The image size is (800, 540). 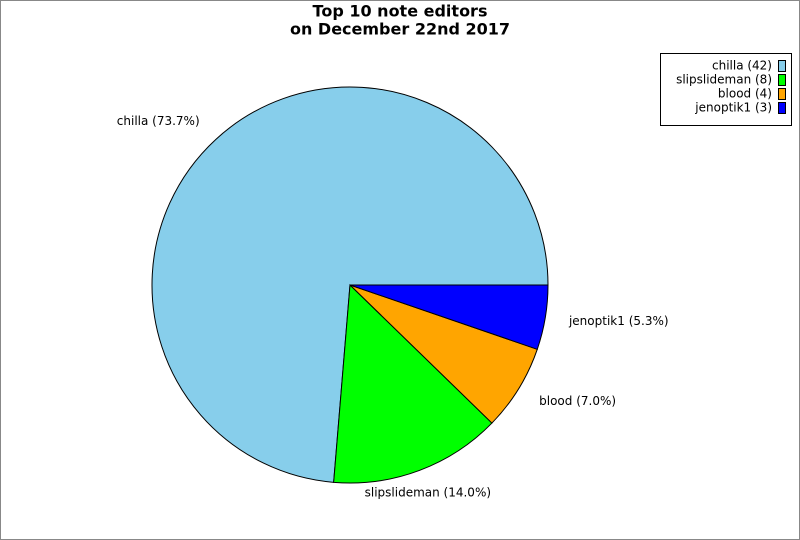 I want to click on legend-box, so click(x=726, y=89).